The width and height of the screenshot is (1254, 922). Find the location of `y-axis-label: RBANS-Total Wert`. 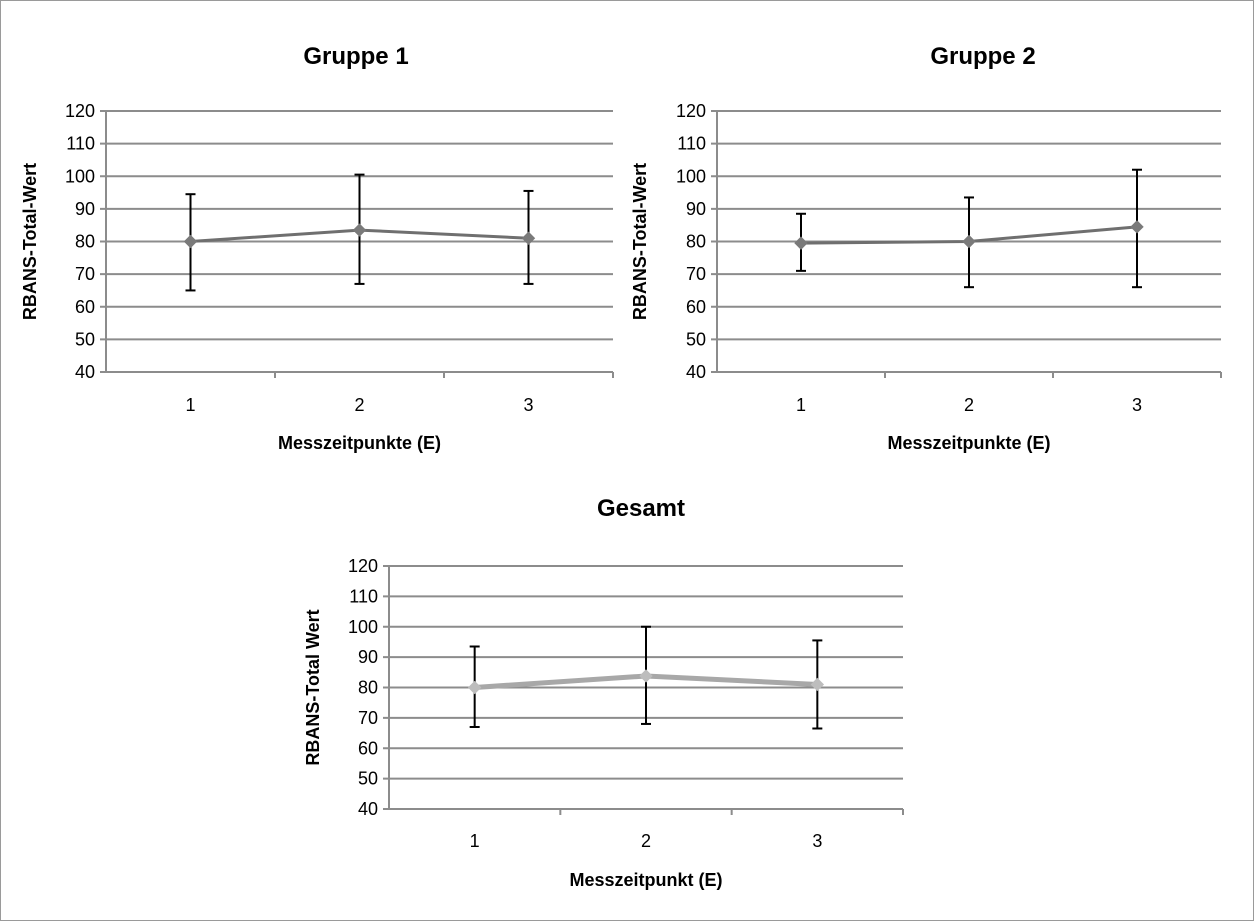

y-axis-label: RBANS-Total Wert is located at coordinates (313, 687).